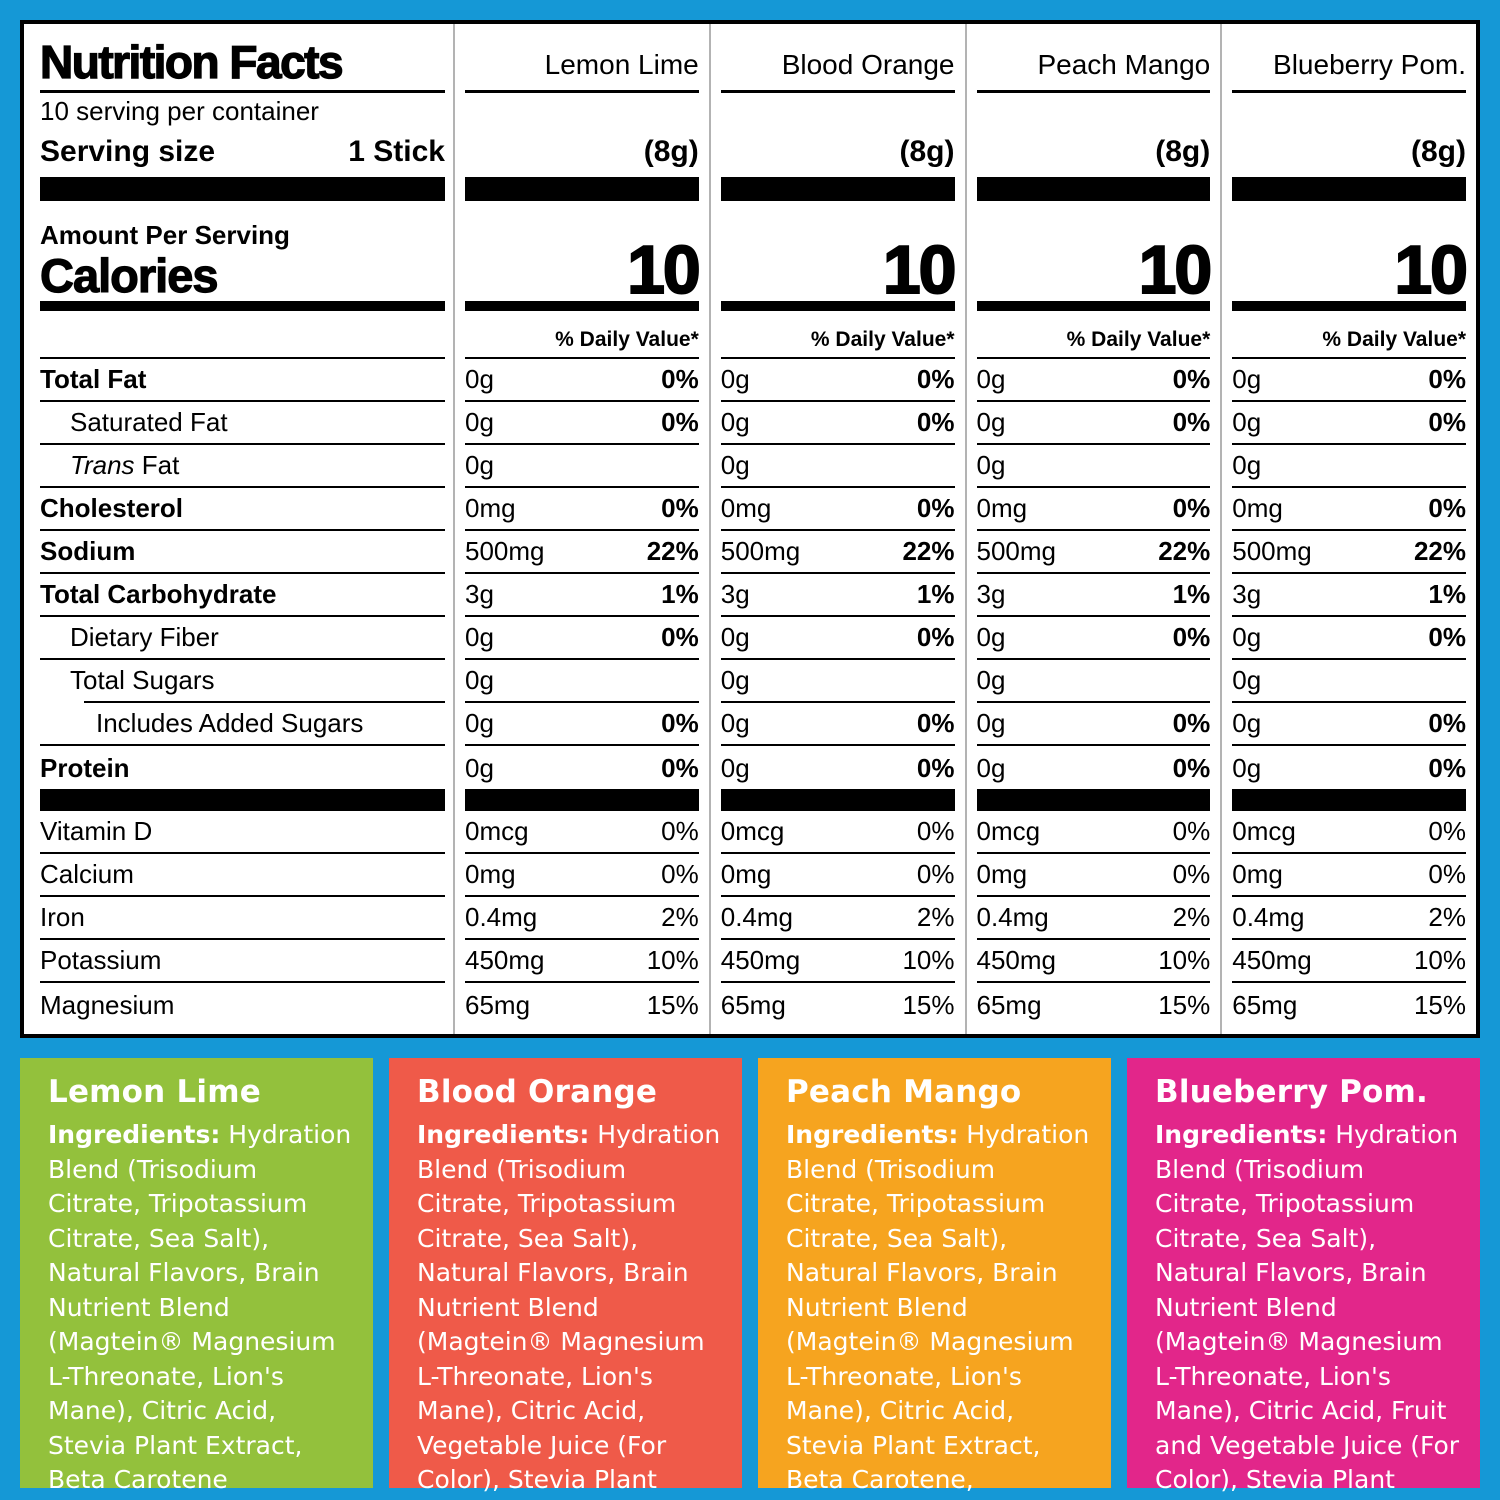 Image resolution: width=1500 pixels, height=1500 pixels. What do you see at coordinates (191, 61) in the screenshot?
I see `nutrition-facts-title: Nutrition Facts` at bounding box center [191, 61].